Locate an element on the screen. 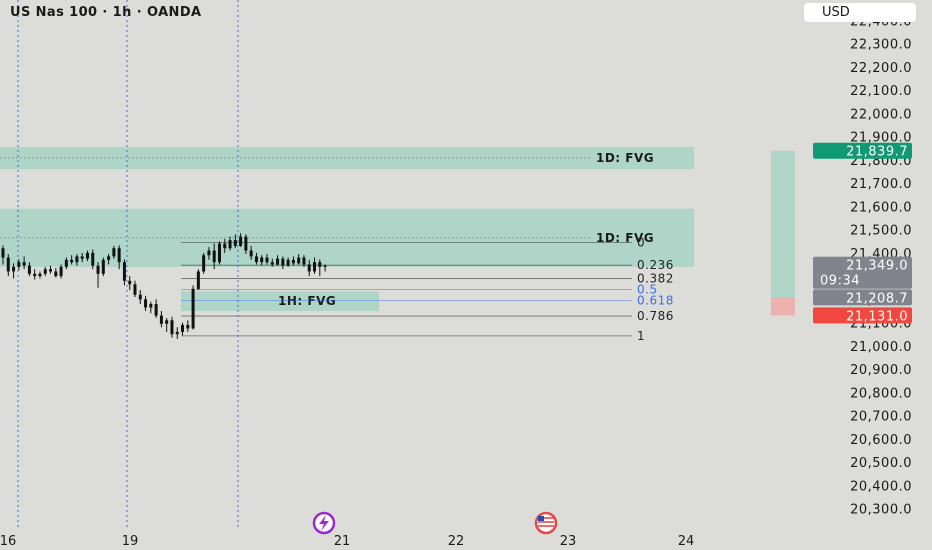 The image size is (932, 550). event-icons is located at coordinates (435, 523).